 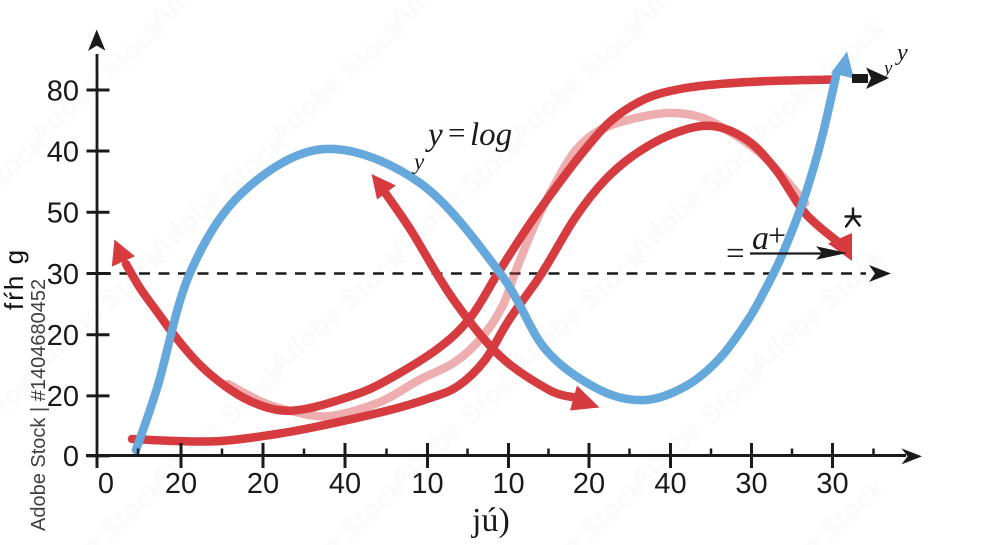 I want to click on svg-text: Adobe Stock | #1404680452, so click(x=39, y=405).